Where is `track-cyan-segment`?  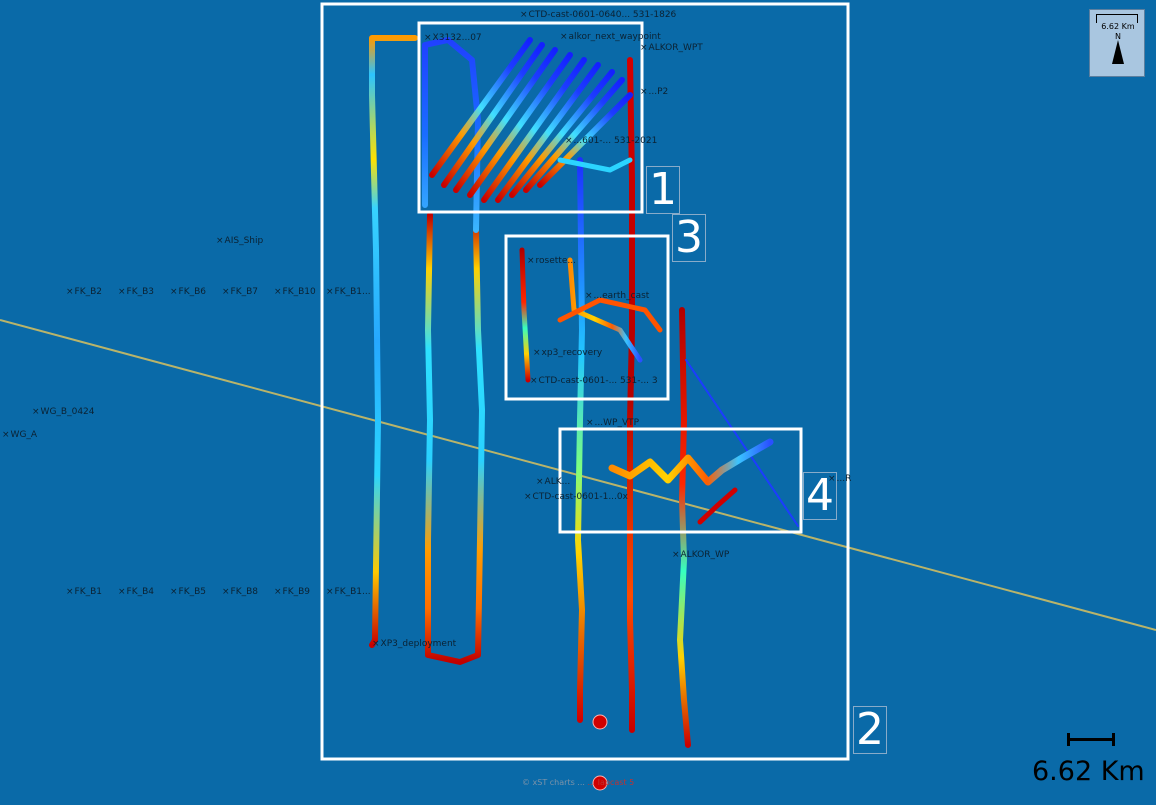
track-cyan-segment is located at coordinates (595, 165).